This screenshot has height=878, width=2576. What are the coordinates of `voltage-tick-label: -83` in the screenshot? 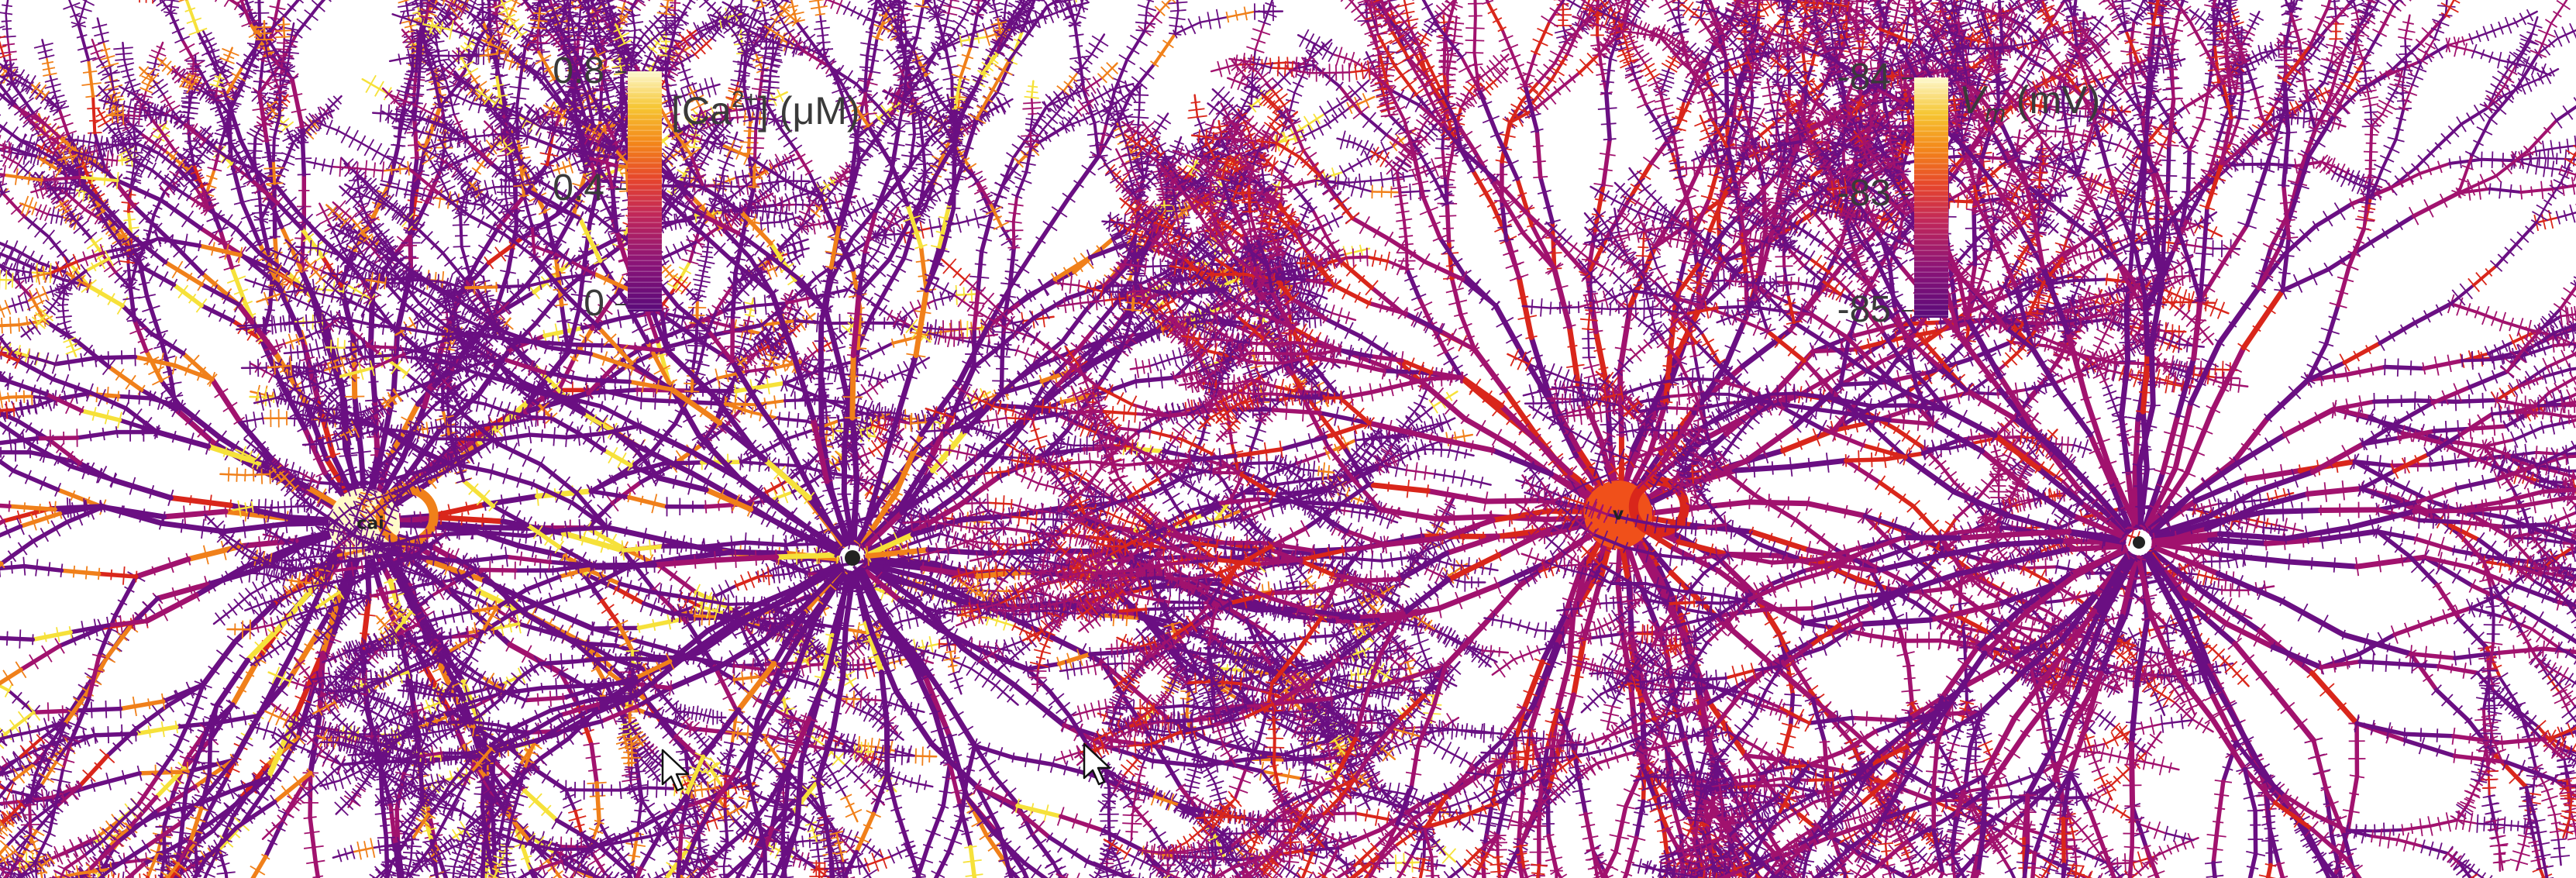 It's located at (1836, 193).